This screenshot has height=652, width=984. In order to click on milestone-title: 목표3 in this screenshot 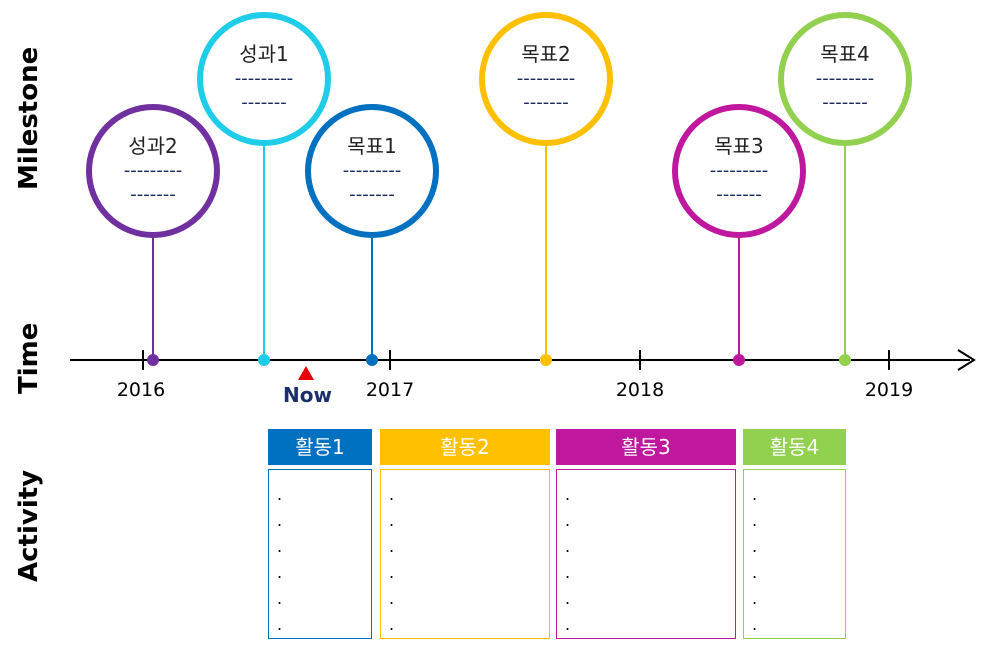, I will do `click(739, 146)`.